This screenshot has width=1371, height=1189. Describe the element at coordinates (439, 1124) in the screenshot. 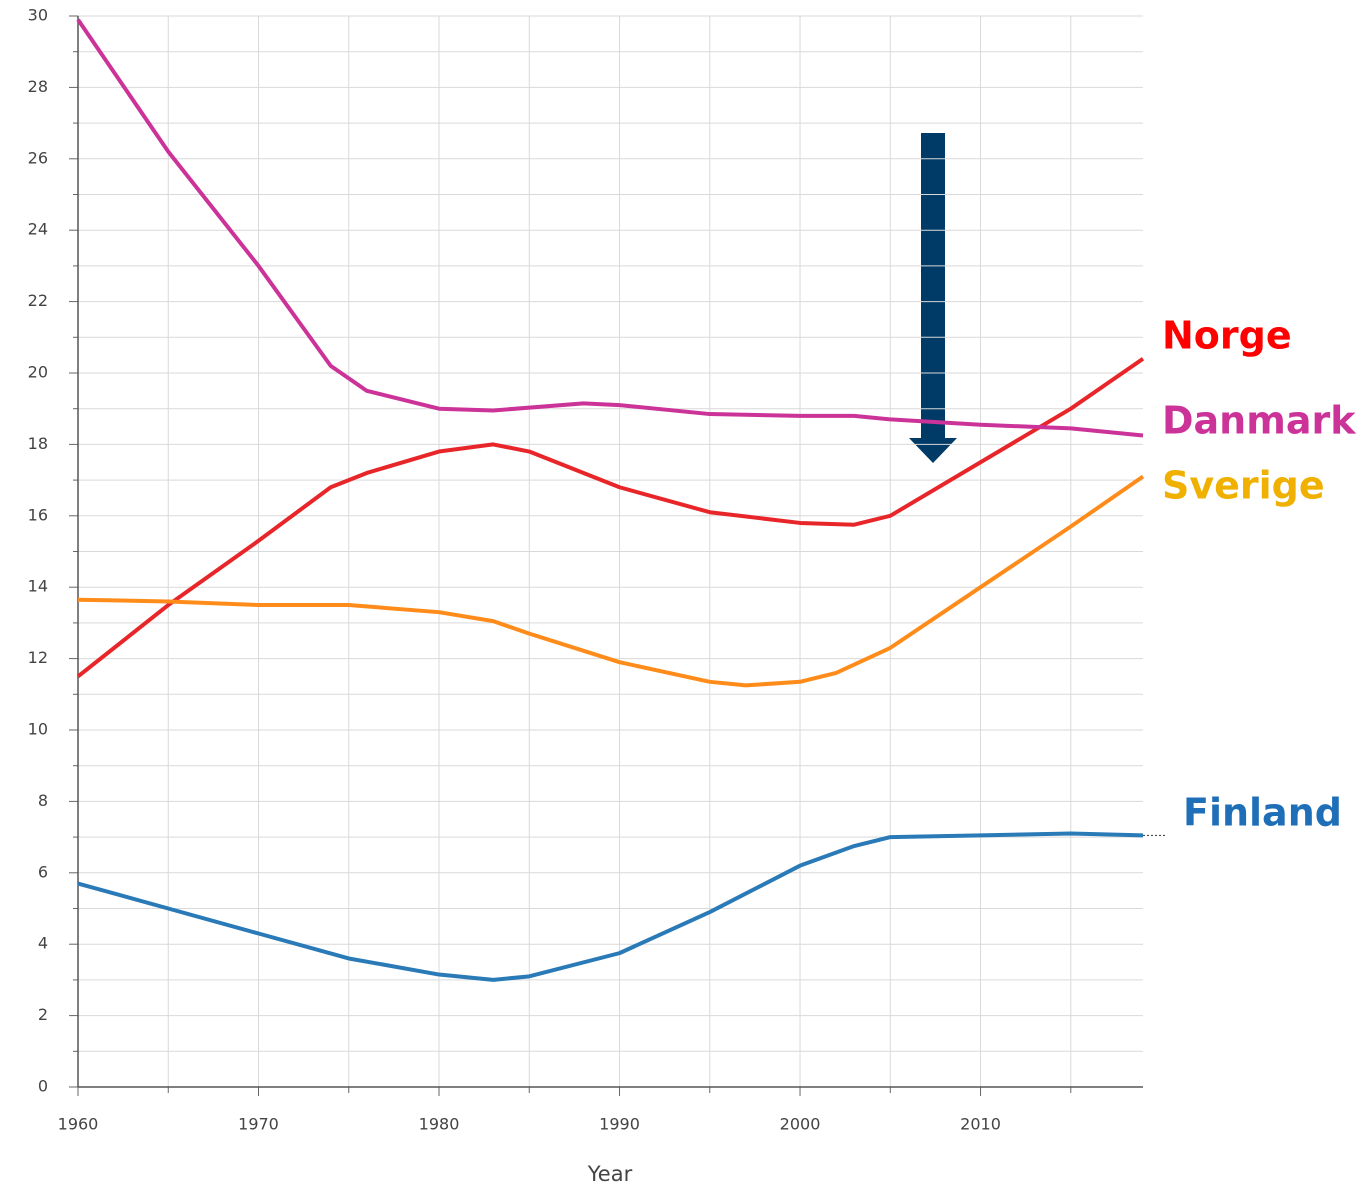

I see `x-tick-label: 1980` at that location.